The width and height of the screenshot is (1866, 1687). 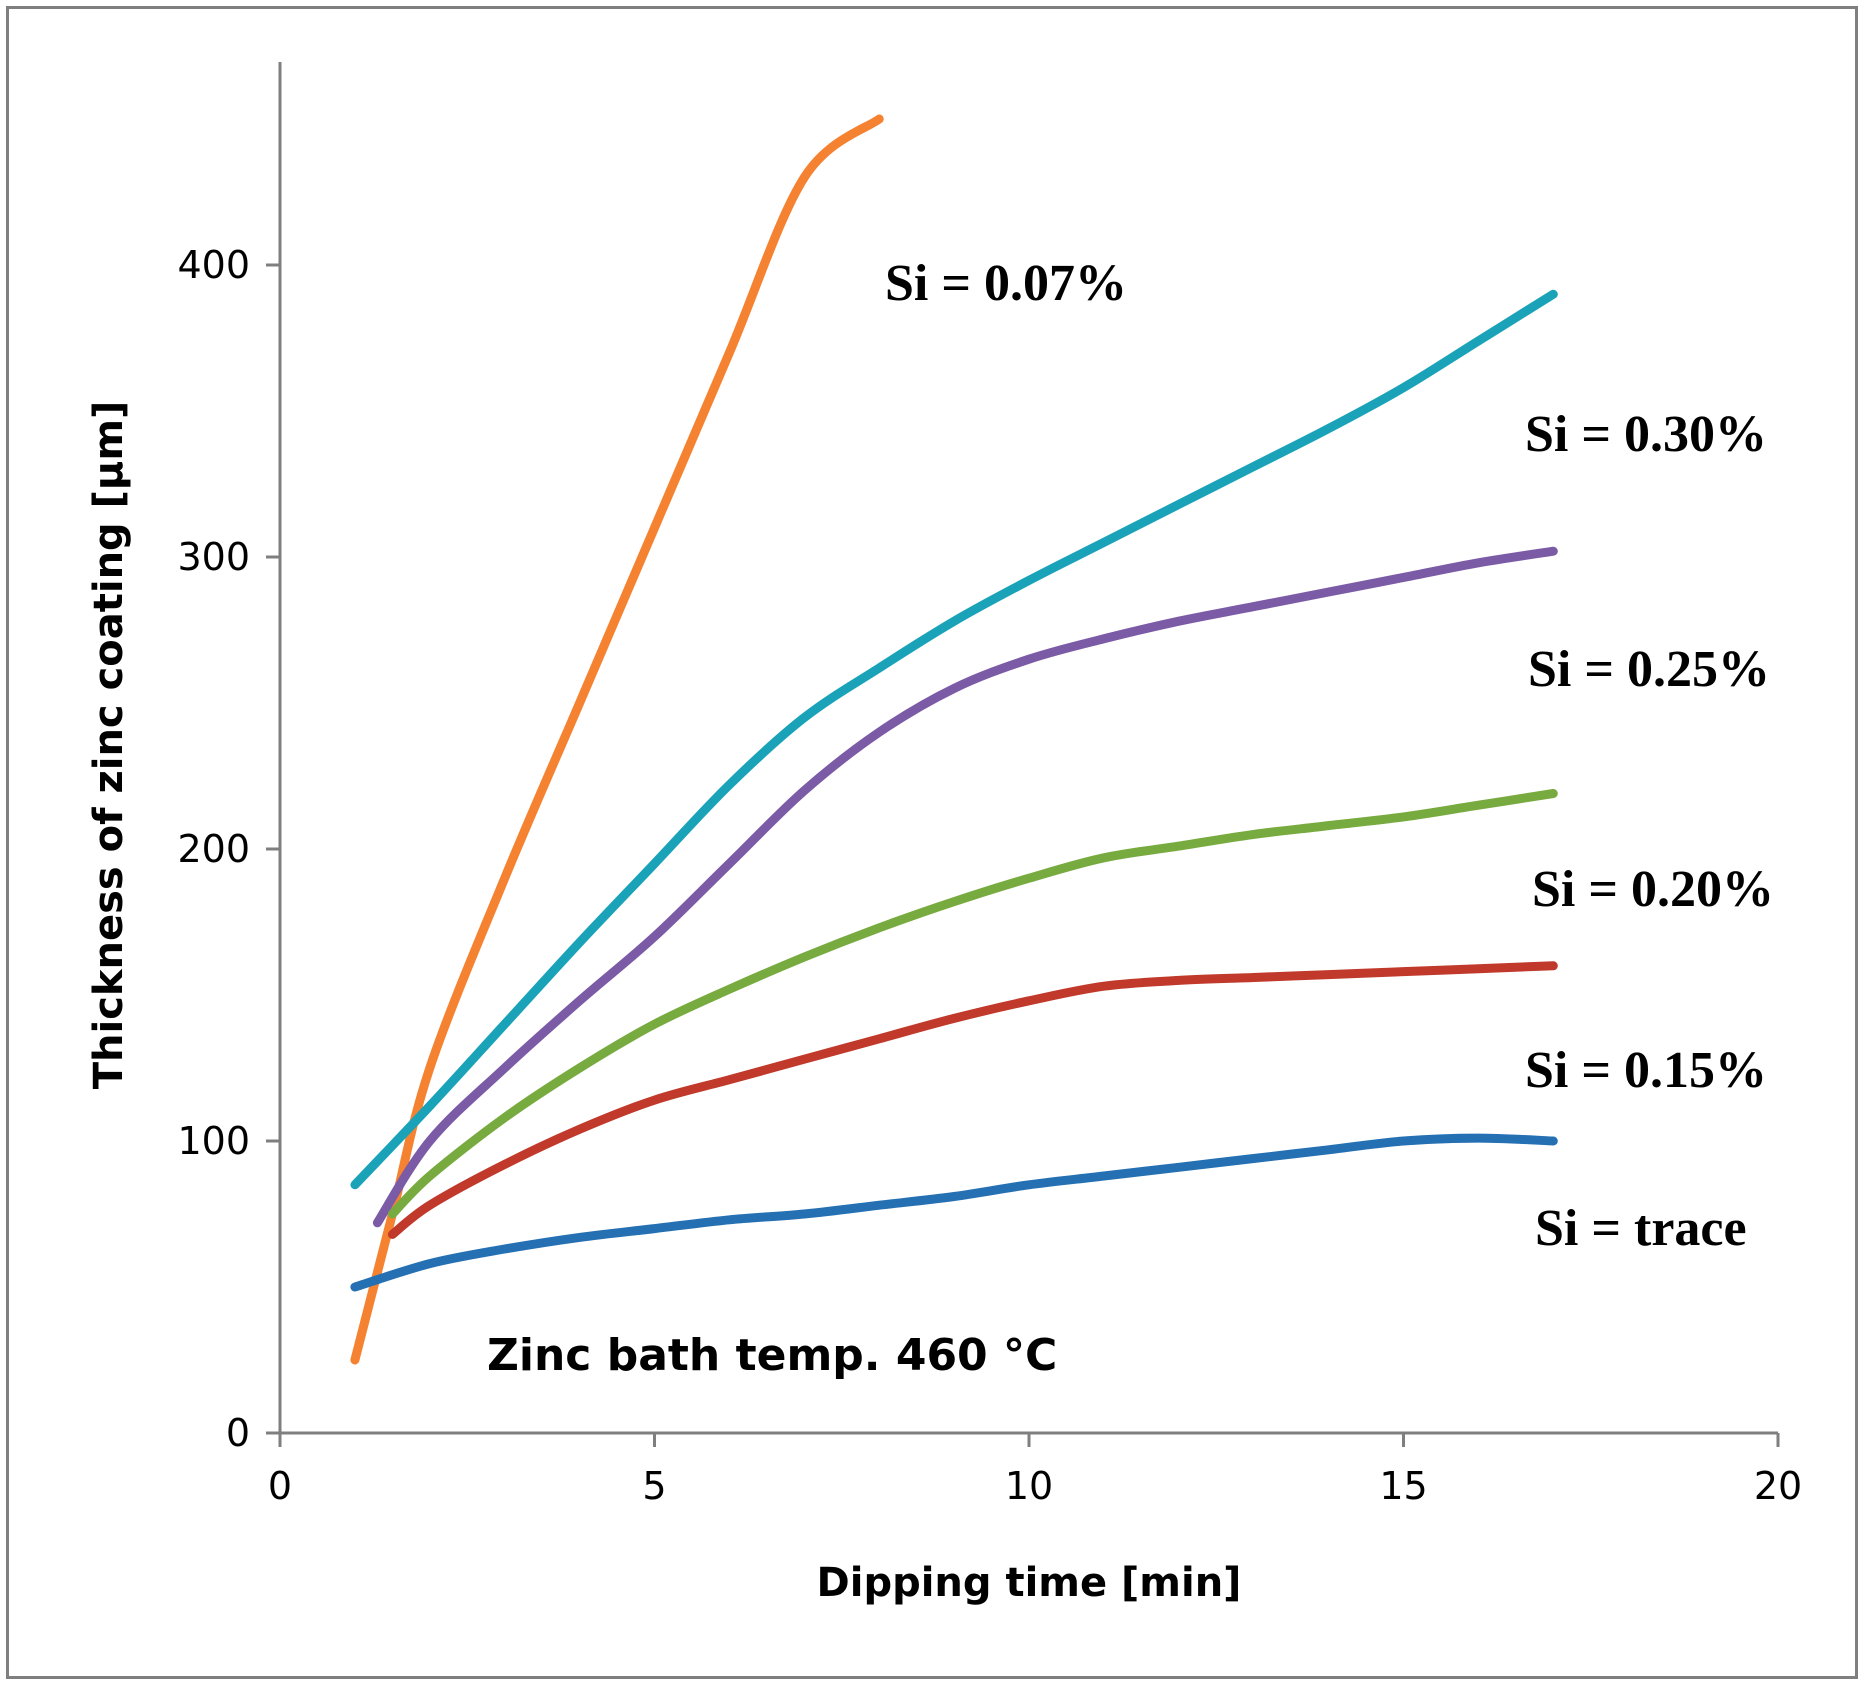 I want to click on x-tick-label: 0, so click(x=280, y=1486).